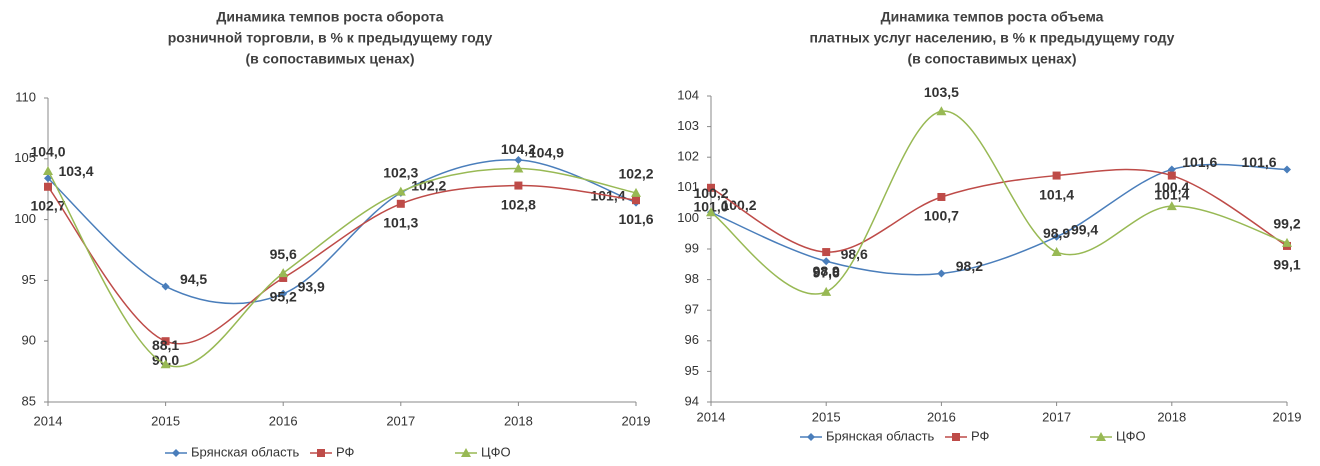 The width and height of the screenshot is (1320, 466). Describe the element at coordinates (710, 193) in the screenshot. I see `data-label: 100,2` at that location.